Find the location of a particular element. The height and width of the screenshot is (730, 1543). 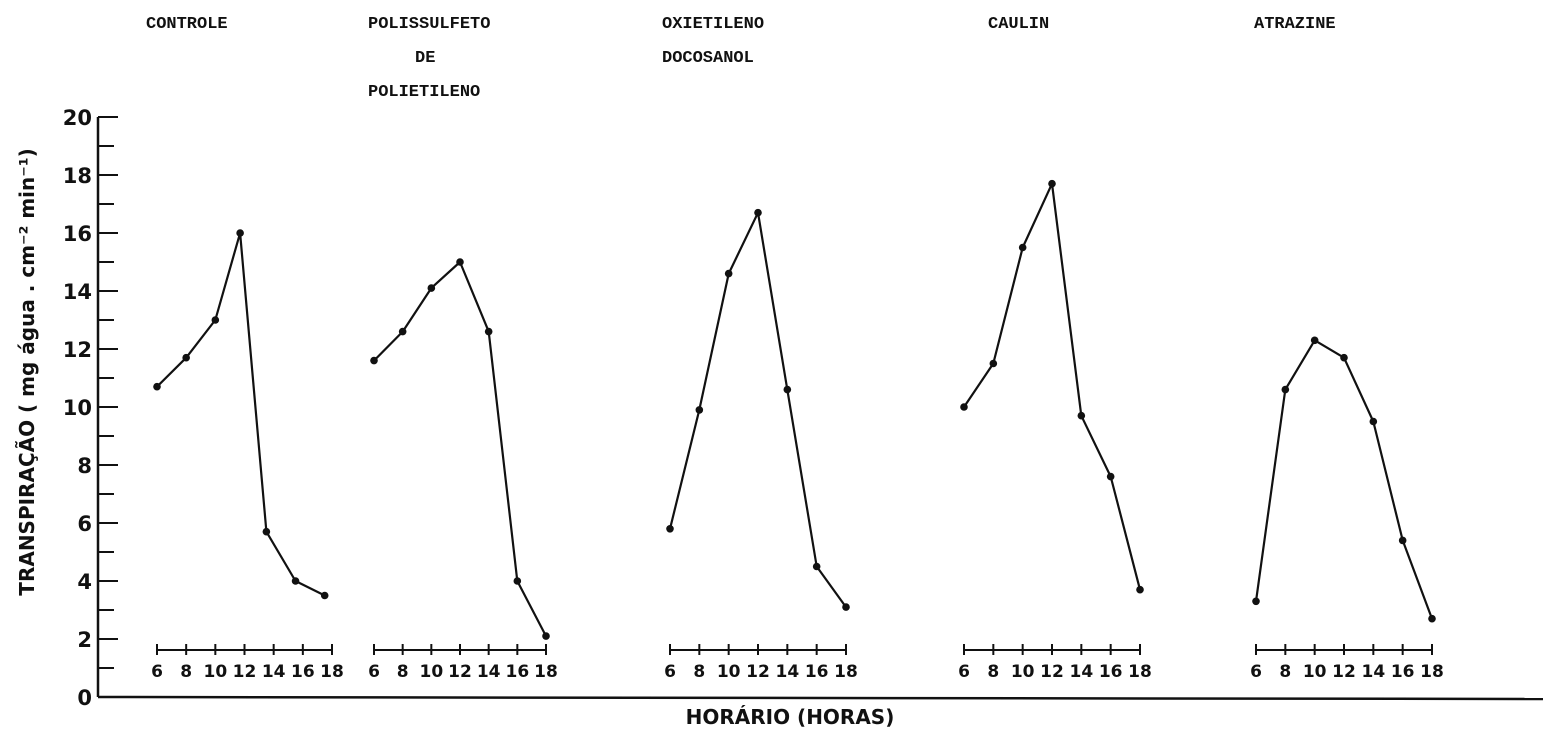

y-tick-label: 6 is located at coordinates (84, 524).